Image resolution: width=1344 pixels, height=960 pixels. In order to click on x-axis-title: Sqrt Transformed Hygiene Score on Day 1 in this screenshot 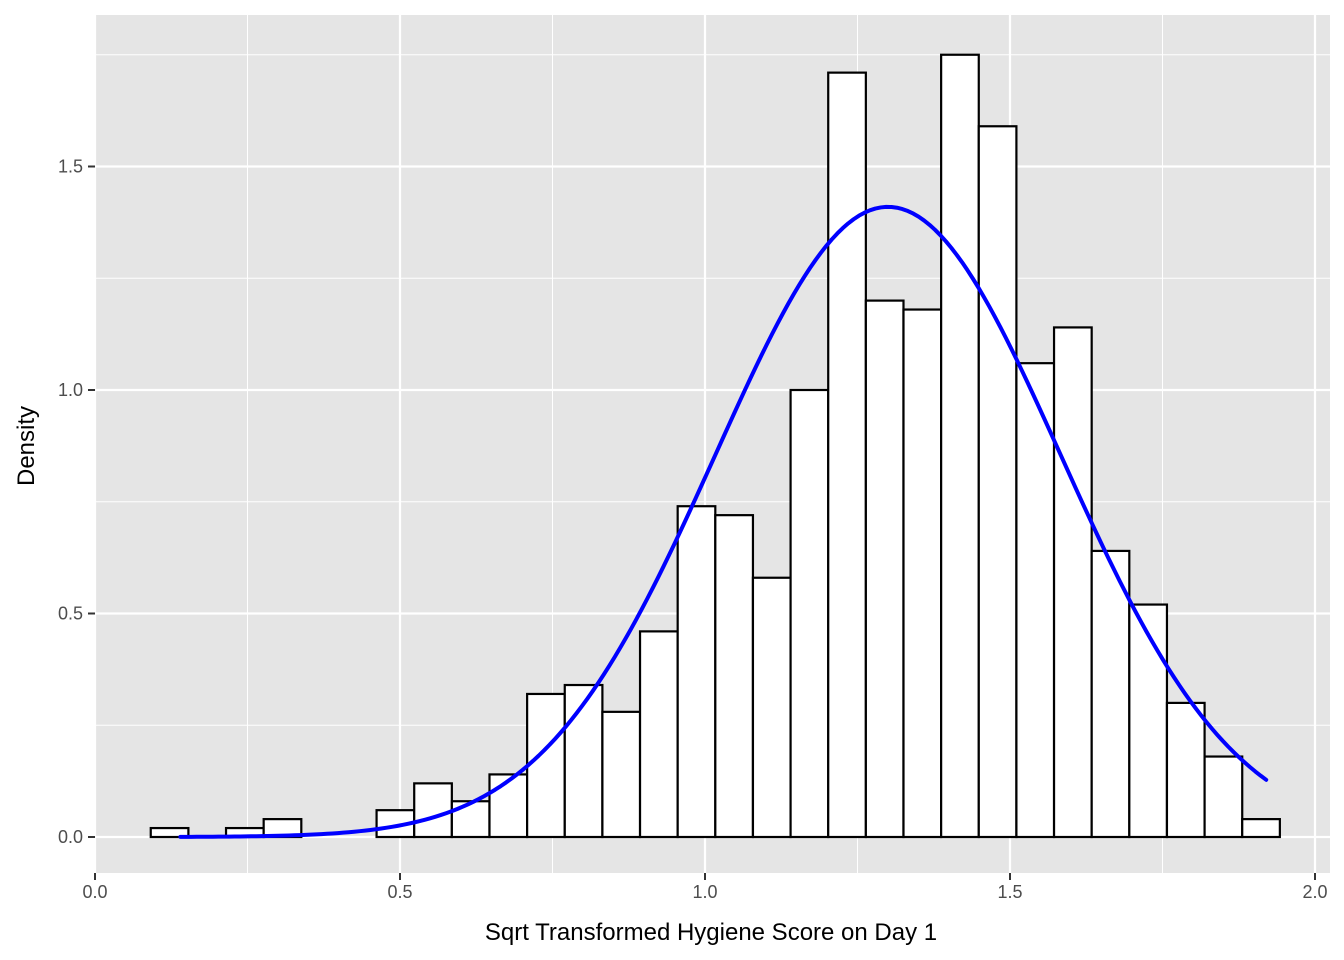, I will do `click(711, 932)`.